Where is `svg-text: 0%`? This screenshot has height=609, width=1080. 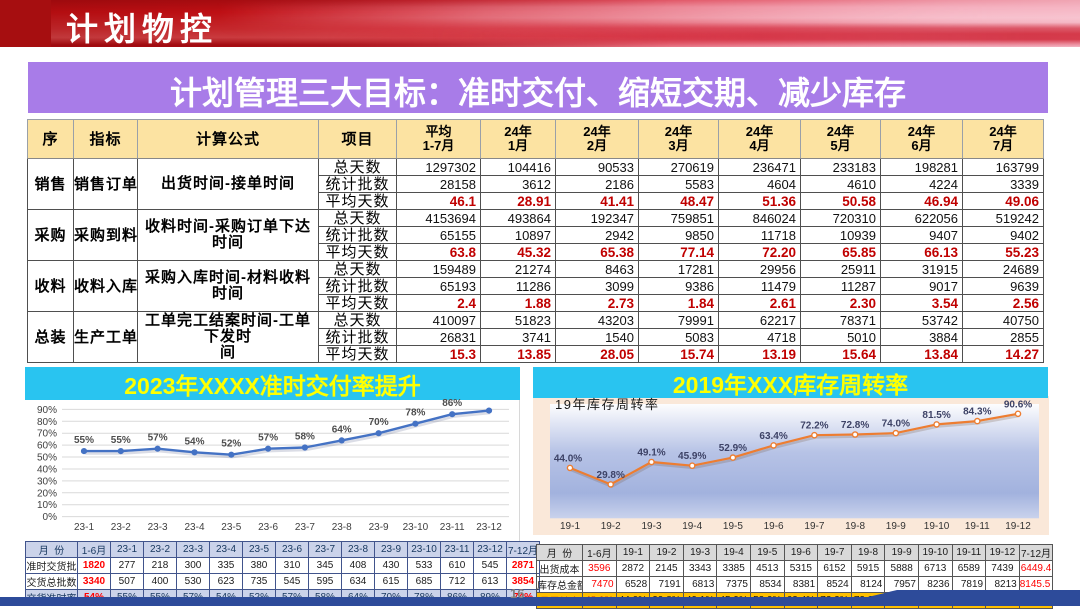
svg-text: 0% is located at coordinates (50, 517).